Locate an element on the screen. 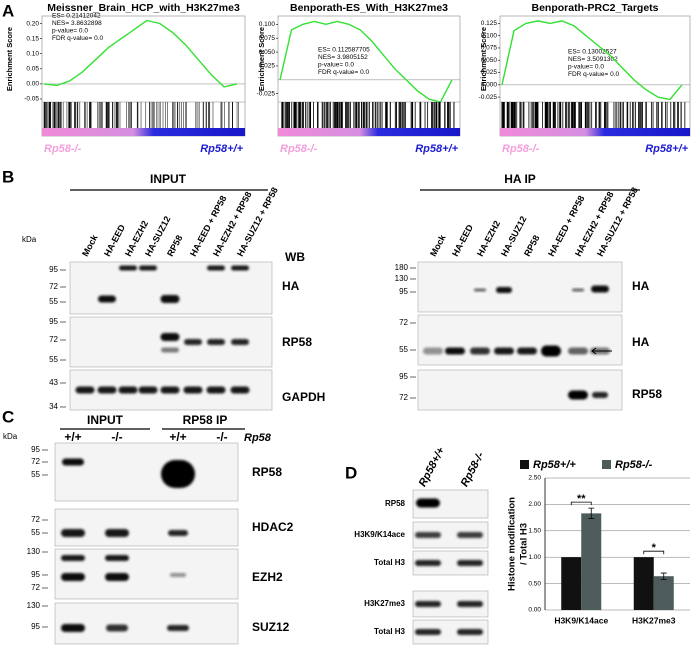  blot-label: HDAC2 is located at coordinates (273, 527).